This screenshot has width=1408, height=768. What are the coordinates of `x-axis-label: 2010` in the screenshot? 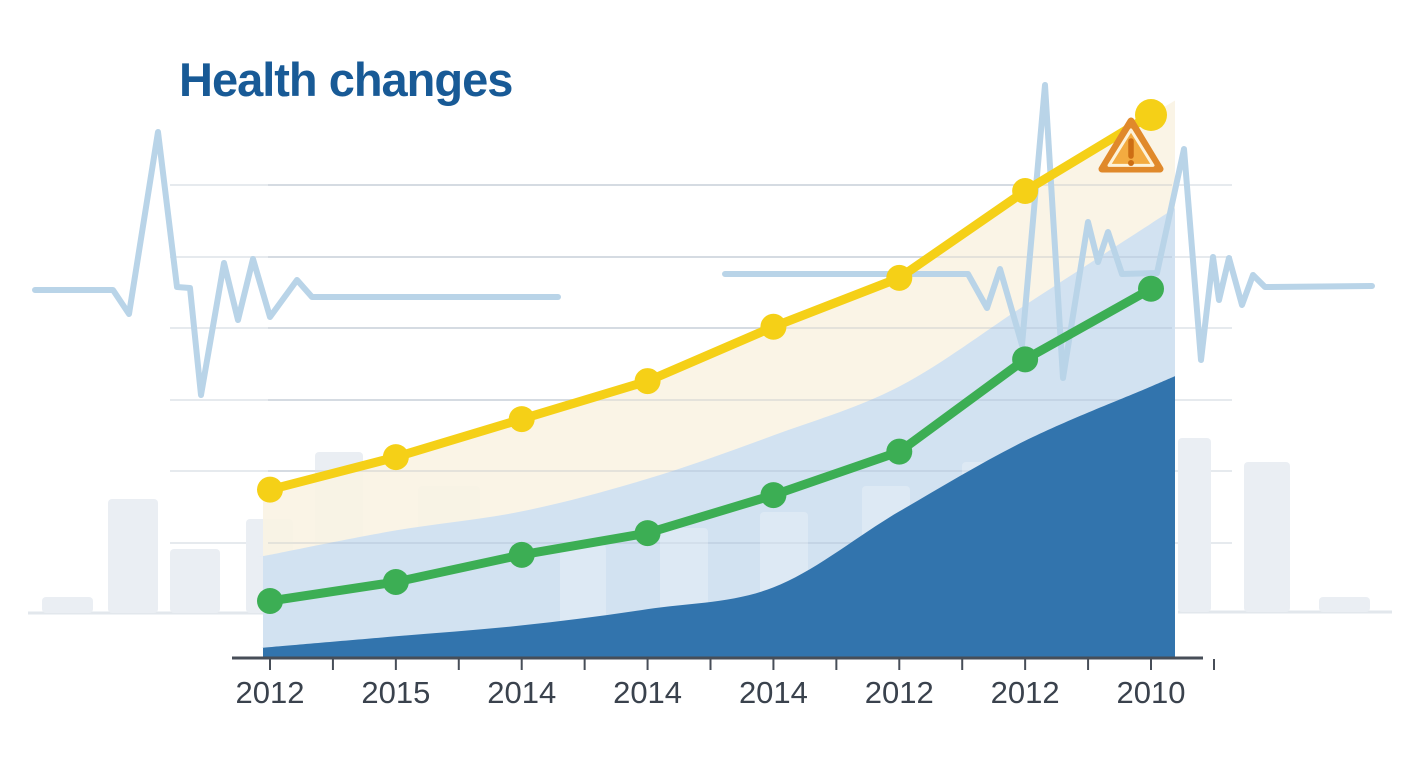 It's located at (1151, 692).